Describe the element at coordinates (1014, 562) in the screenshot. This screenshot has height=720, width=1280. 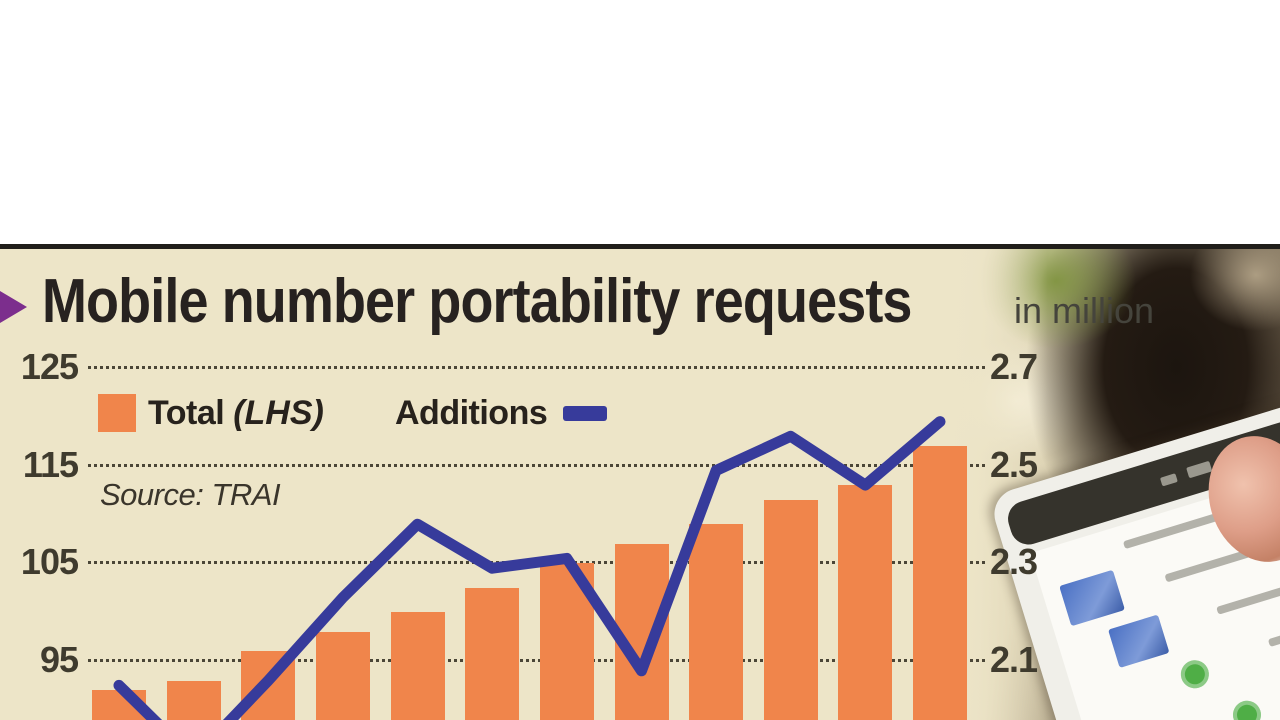
I see `right-axis-tick: 2.3` at that location.